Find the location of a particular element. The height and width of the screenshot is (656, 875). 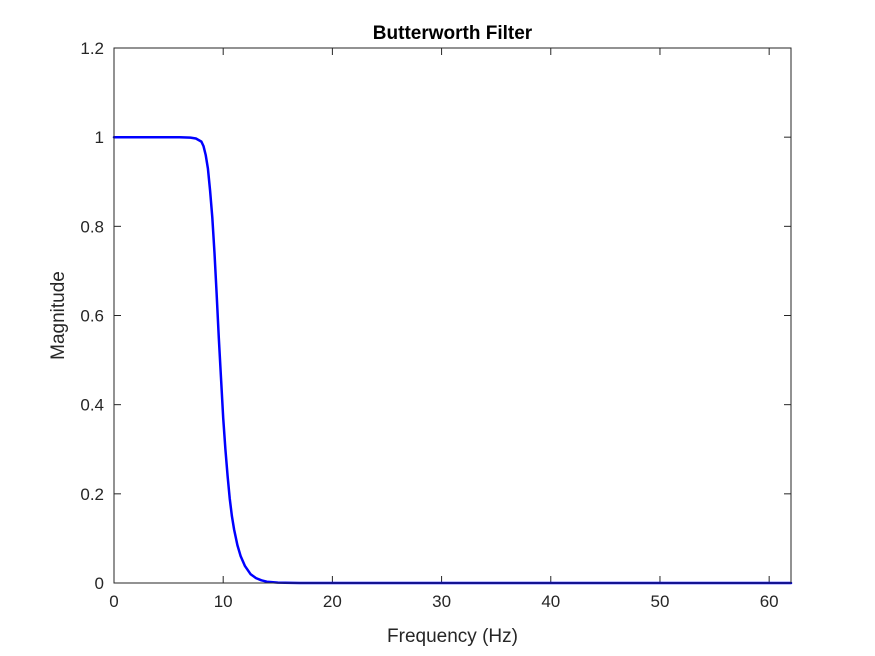

x-tick-label: 60 is located at coordinates (769, 601).